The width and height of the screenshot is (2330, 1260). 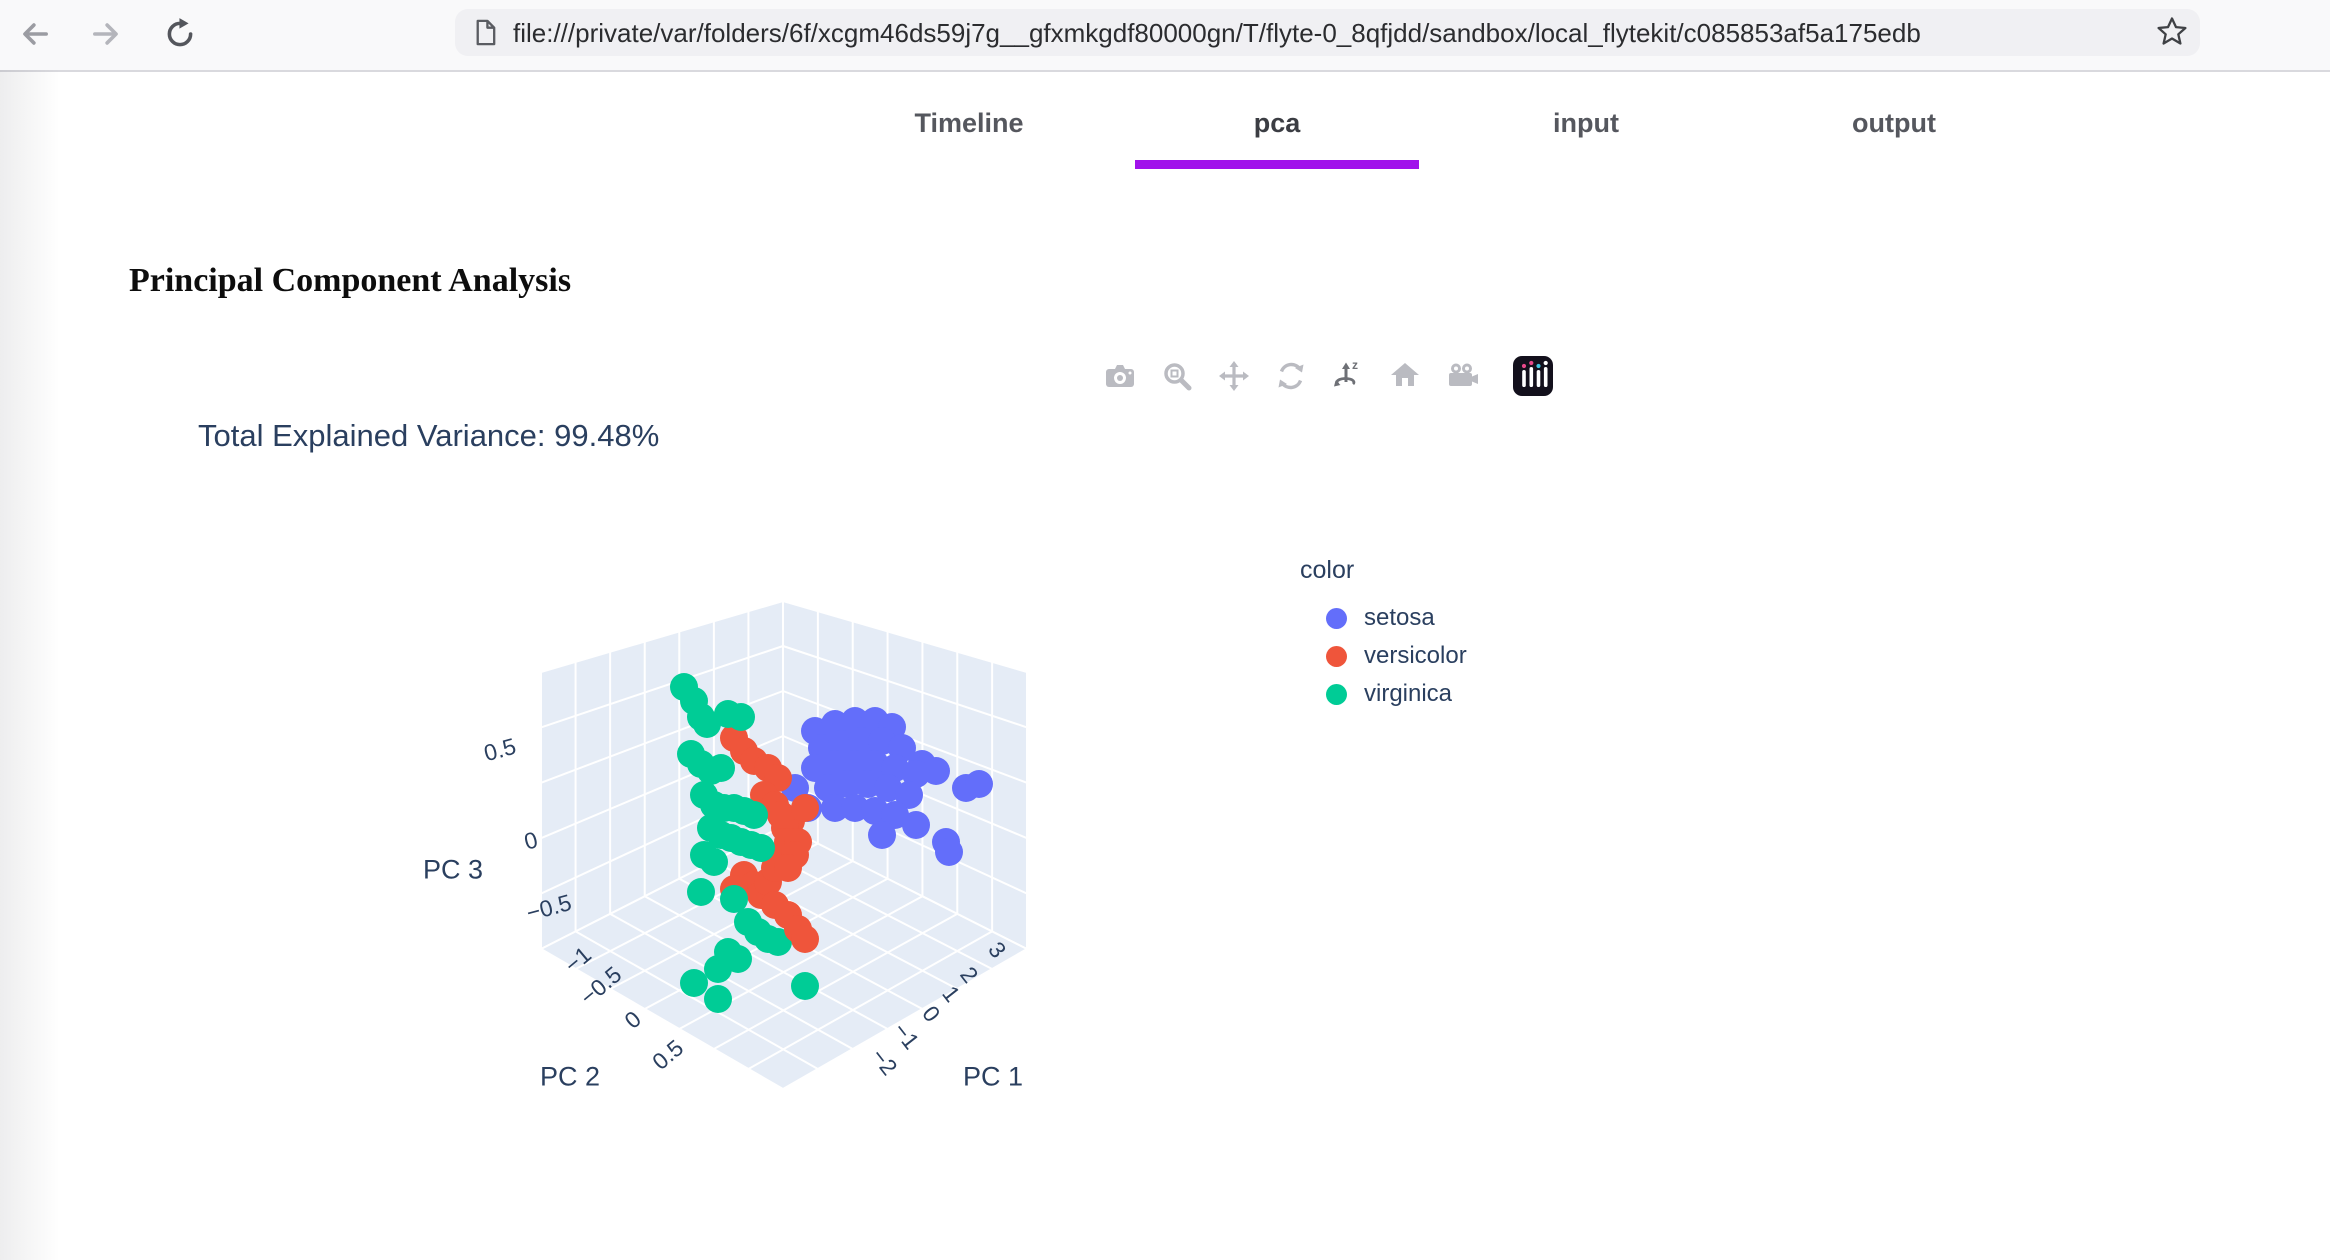 I want to click on camera-snapshot-icon, so click(x=1120, y=376).